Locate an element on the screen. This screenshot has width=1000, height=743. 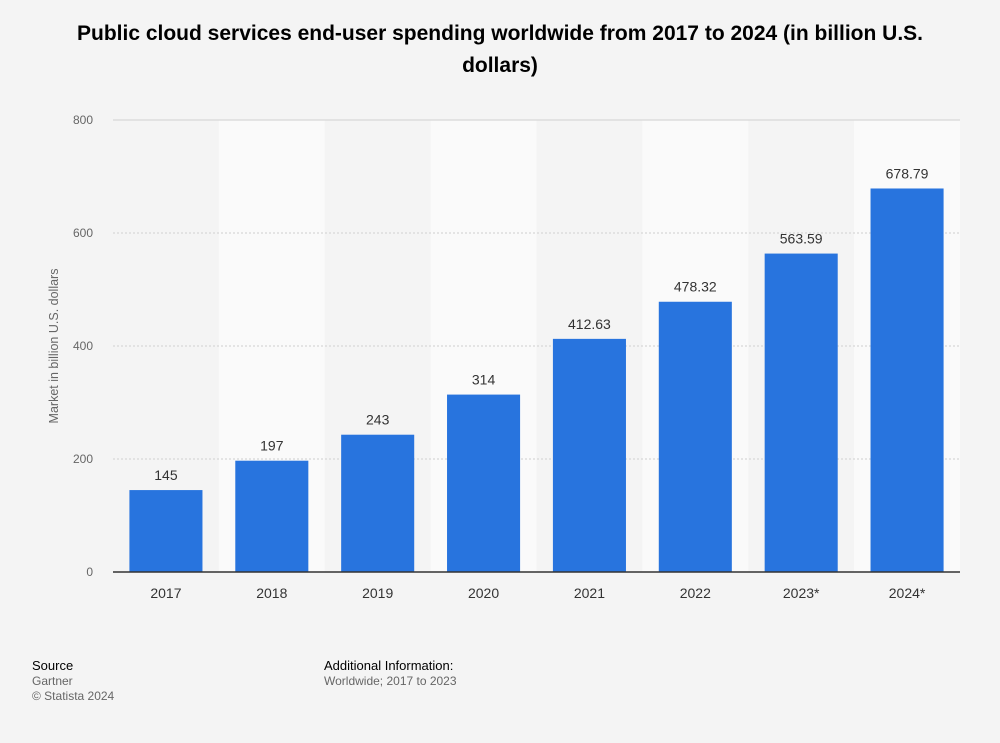
y-axis-ticks: 0 200 400 600 800 is located at coordinates (83, 346).